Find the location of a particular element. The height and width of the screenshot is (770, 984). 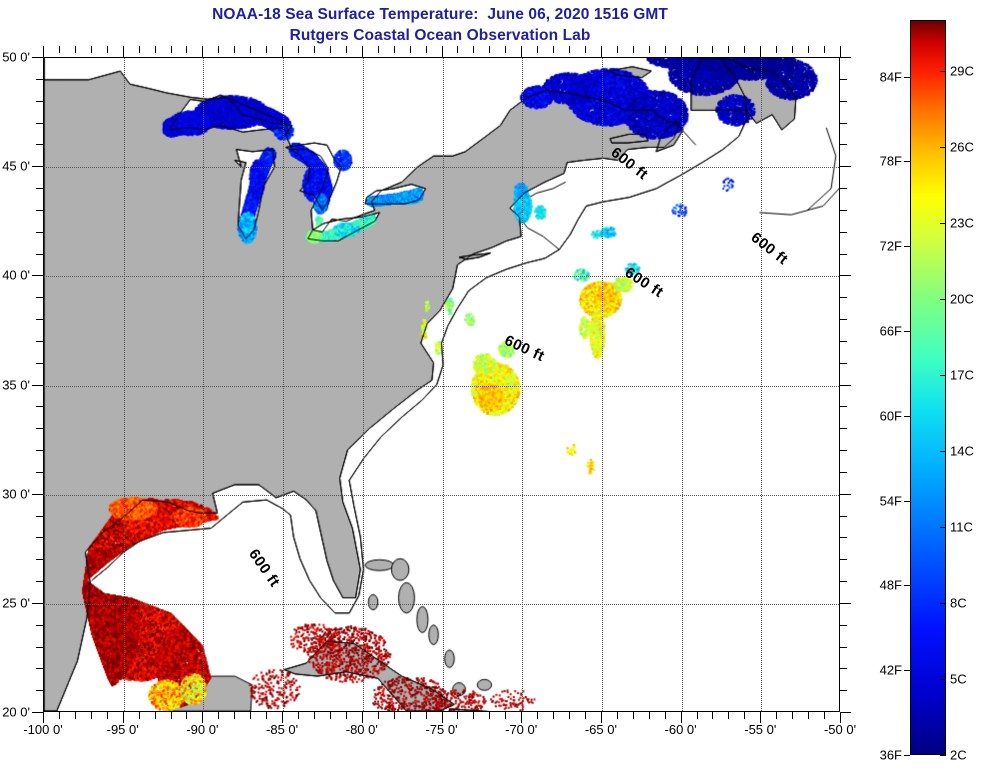

colorbar-label-fahrenheit: 84F is located at coordinates (890, 77).